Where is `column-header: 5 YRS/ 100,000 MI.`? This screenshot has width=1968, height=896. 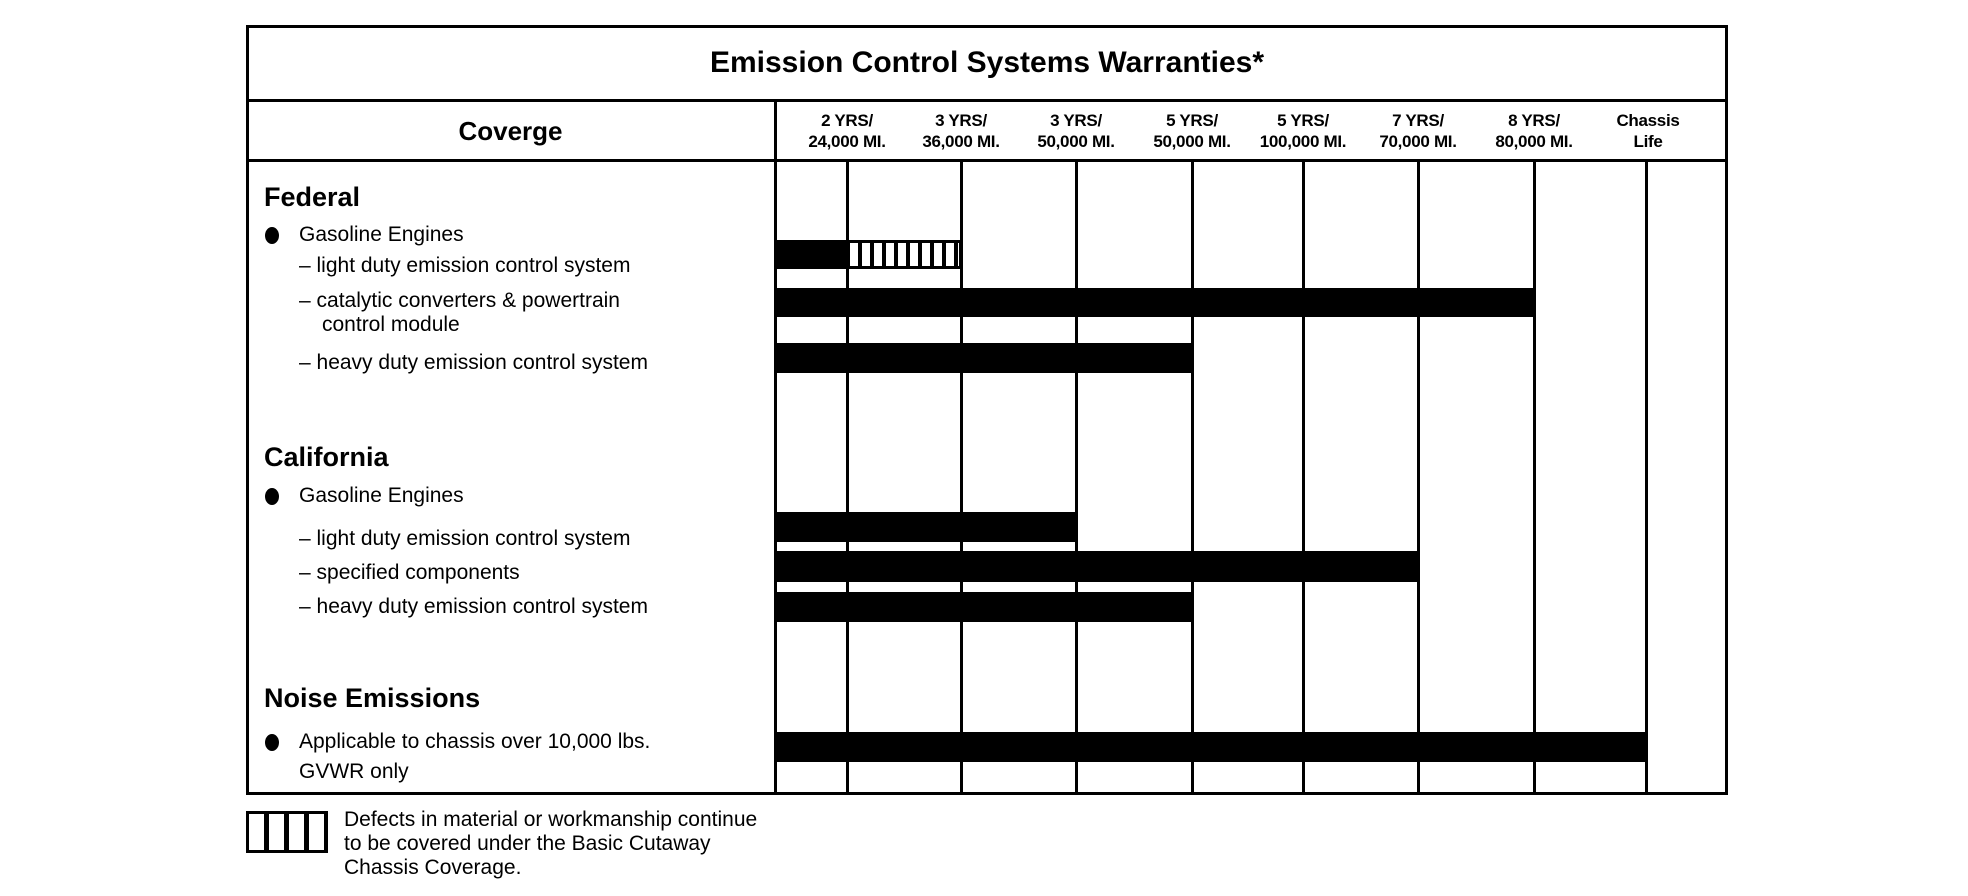
column-header: 5 YRS/ 100,000 MI. is located at coordinates (1303, 131).